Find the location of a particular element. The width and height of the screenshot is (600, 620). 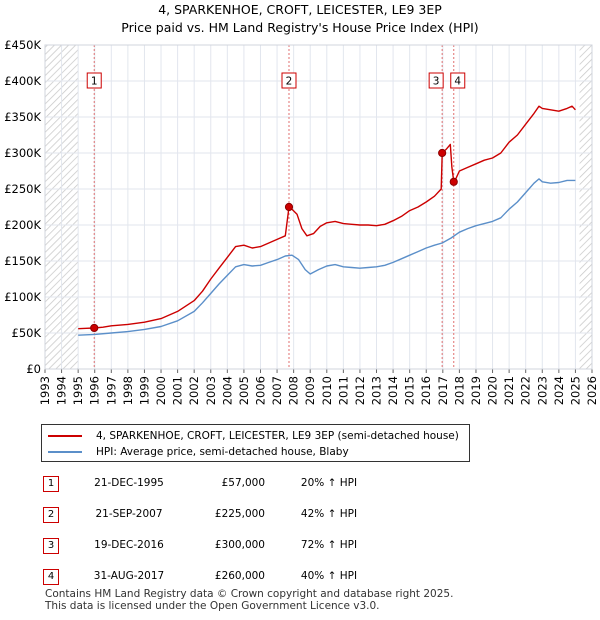

legend-swatch-property is located at coordinates (65, 436).